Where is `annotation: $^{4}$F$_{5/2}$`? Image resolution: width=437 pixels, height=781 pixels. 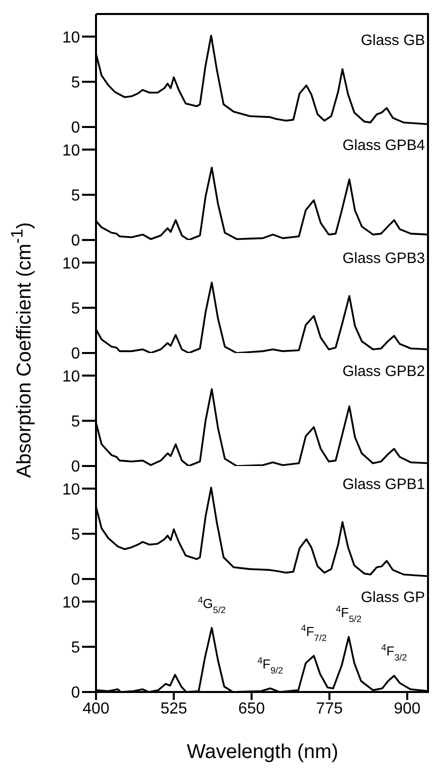 annotation: $^{4}$F$_{5/2}$ is located at coordinates (349, 614).